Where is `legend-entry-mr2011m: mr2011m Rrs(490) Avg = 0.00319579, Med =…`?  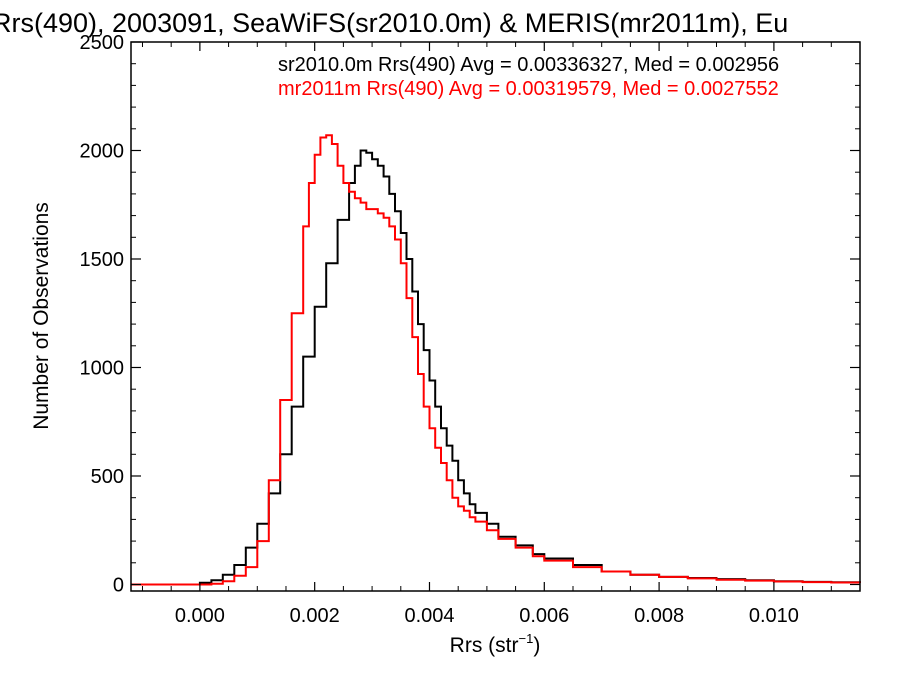 legend-entry-mr2011m: mr2011m Rrs(490) Avg = 0.00319579, Med =… is located at coordinates (528, 89).